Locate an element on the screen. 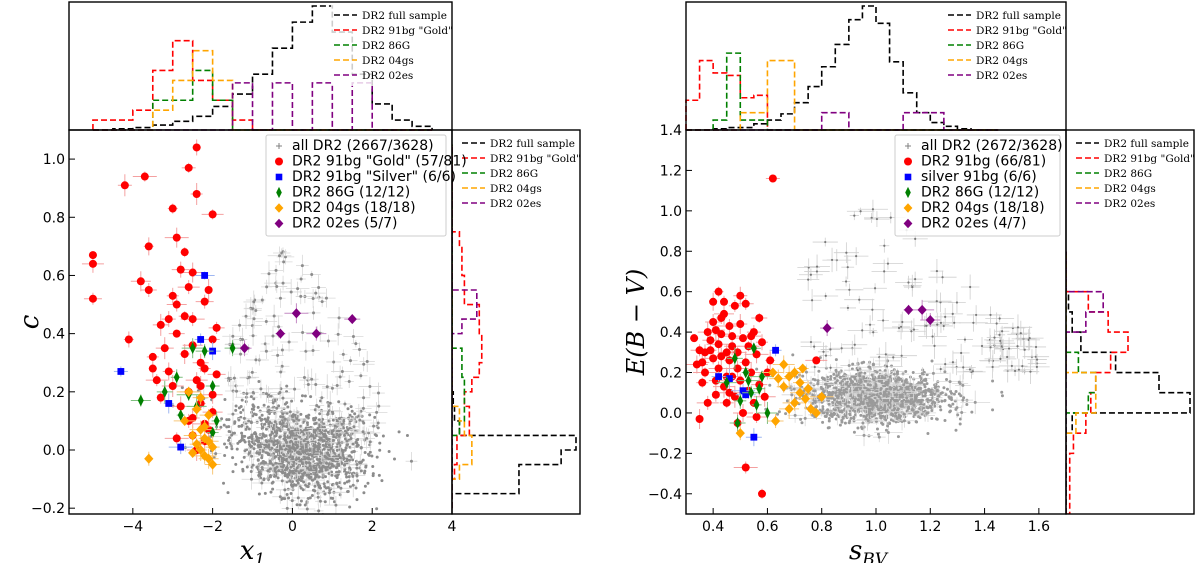 Image resolution: width=1200 pixels, height=563 pixels. y-tick-label: 0.0 is located at coordinates (54, 451).